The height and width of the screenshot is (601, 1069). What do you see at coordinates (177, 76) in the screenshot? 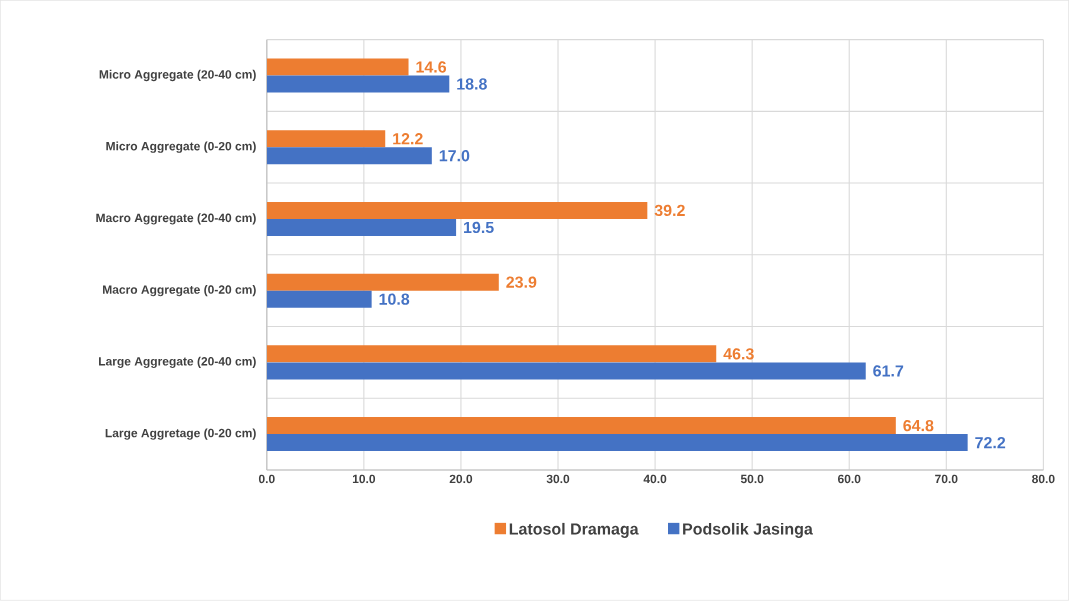
I see `y-tick-label: Micro Aggregate (20-40 cm)` at bounding box center [177, 76].